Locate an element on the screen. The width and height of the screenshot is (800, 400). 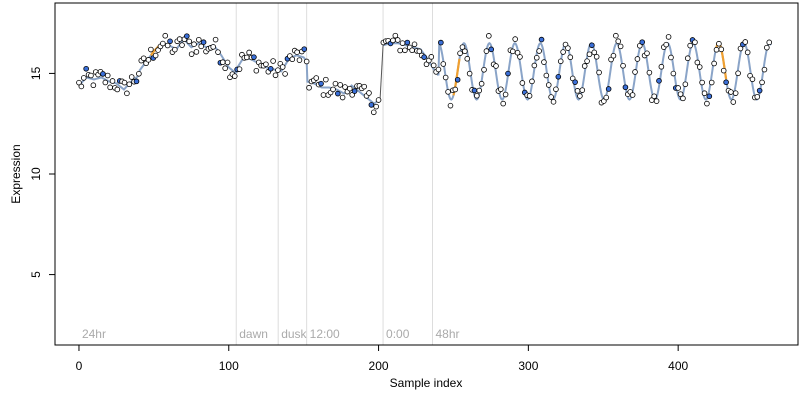
phase-labels: 24hr dawn dusk 12:00 0:00 48hr is located at coordinates (271, 334).